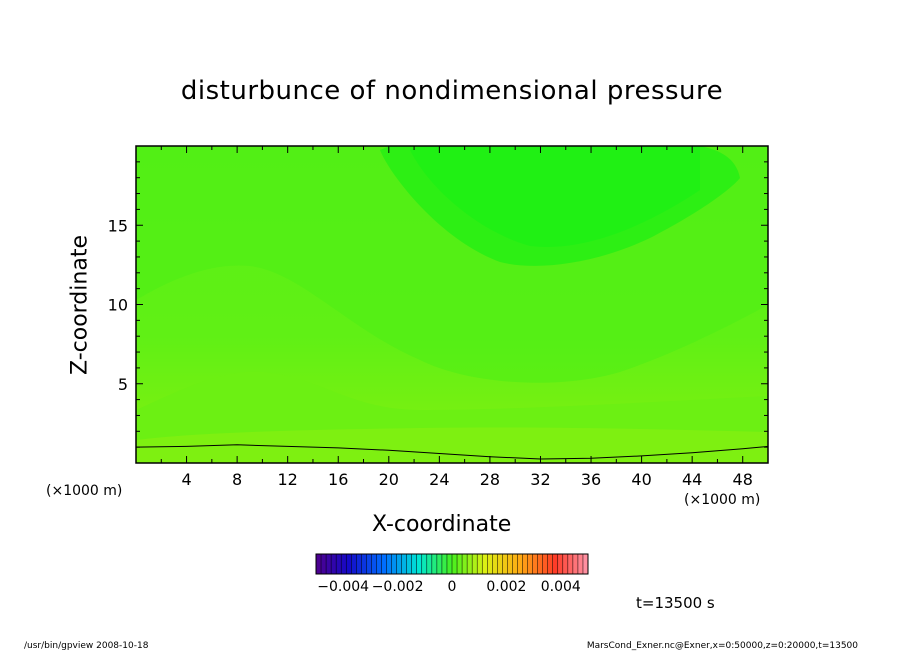  I want to click on y-tick-label: 10, so click(118, 305).